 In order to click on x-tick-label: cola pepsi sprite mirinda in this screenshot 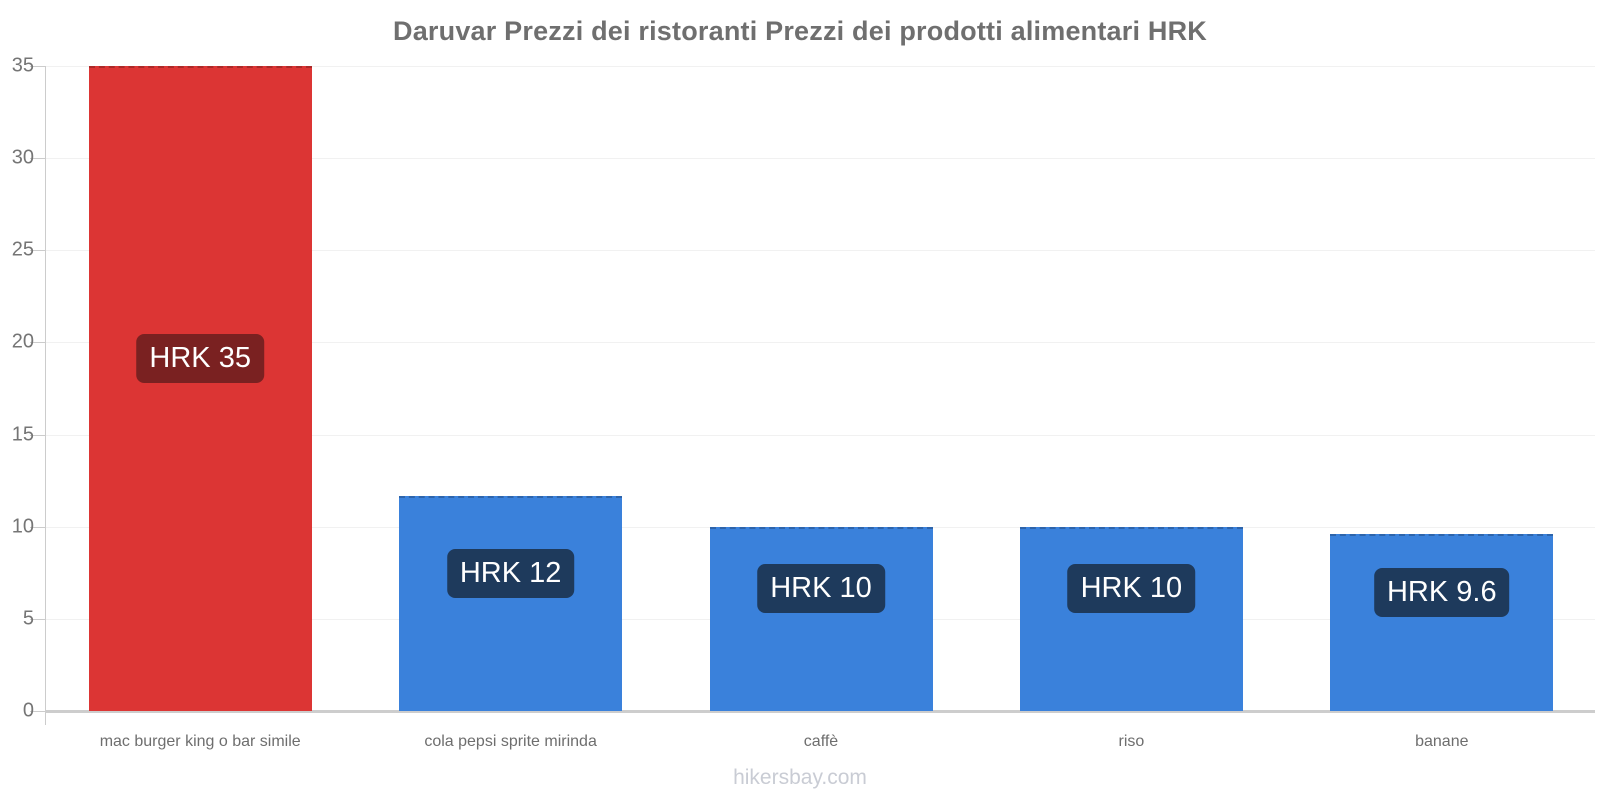, I will do `click(510, 741)`.